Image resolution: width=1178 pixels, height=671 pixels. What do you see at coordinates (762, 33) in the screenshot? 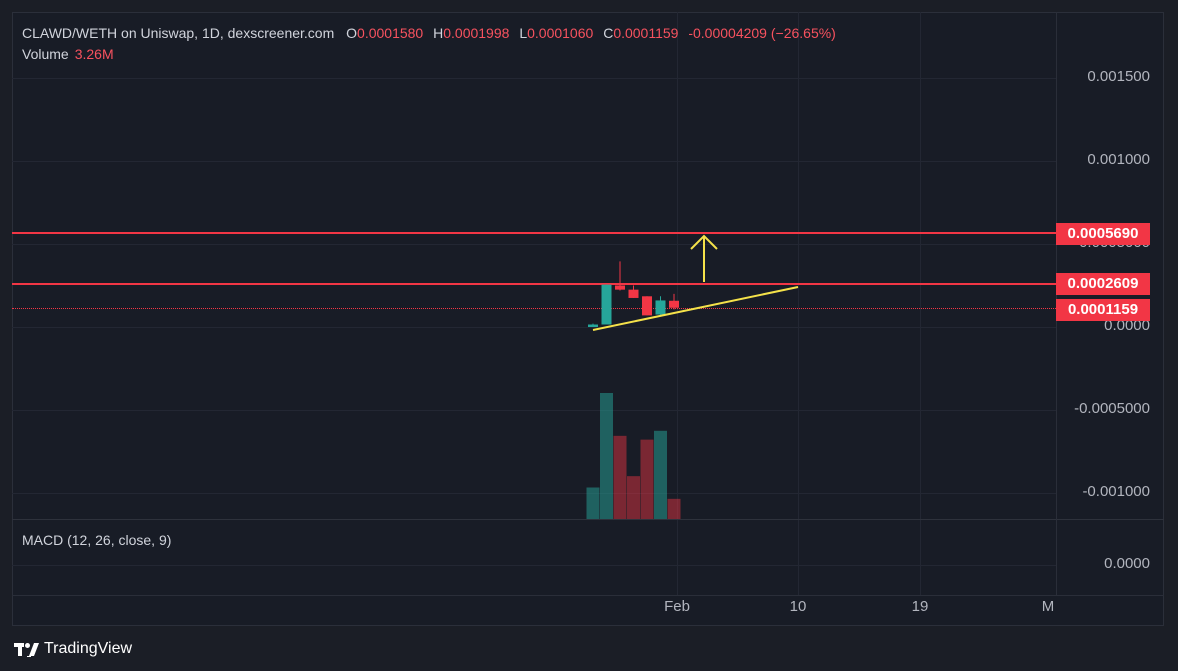
I see `change-value: -0.00004209 (−26.65%)` at bounding box center [762, 33].